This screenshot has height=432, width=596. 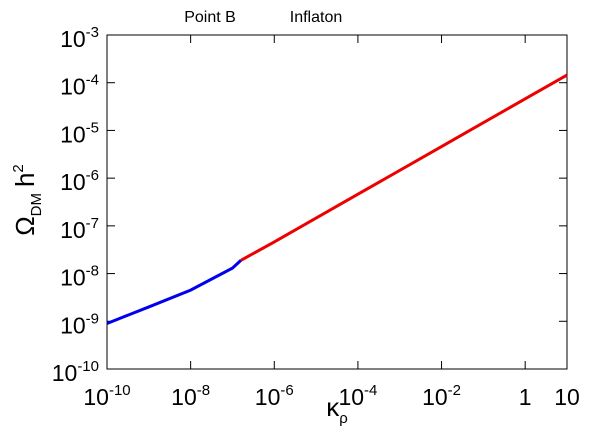 I want to click on tick-exponent: -2, so click(x=454, y=390).